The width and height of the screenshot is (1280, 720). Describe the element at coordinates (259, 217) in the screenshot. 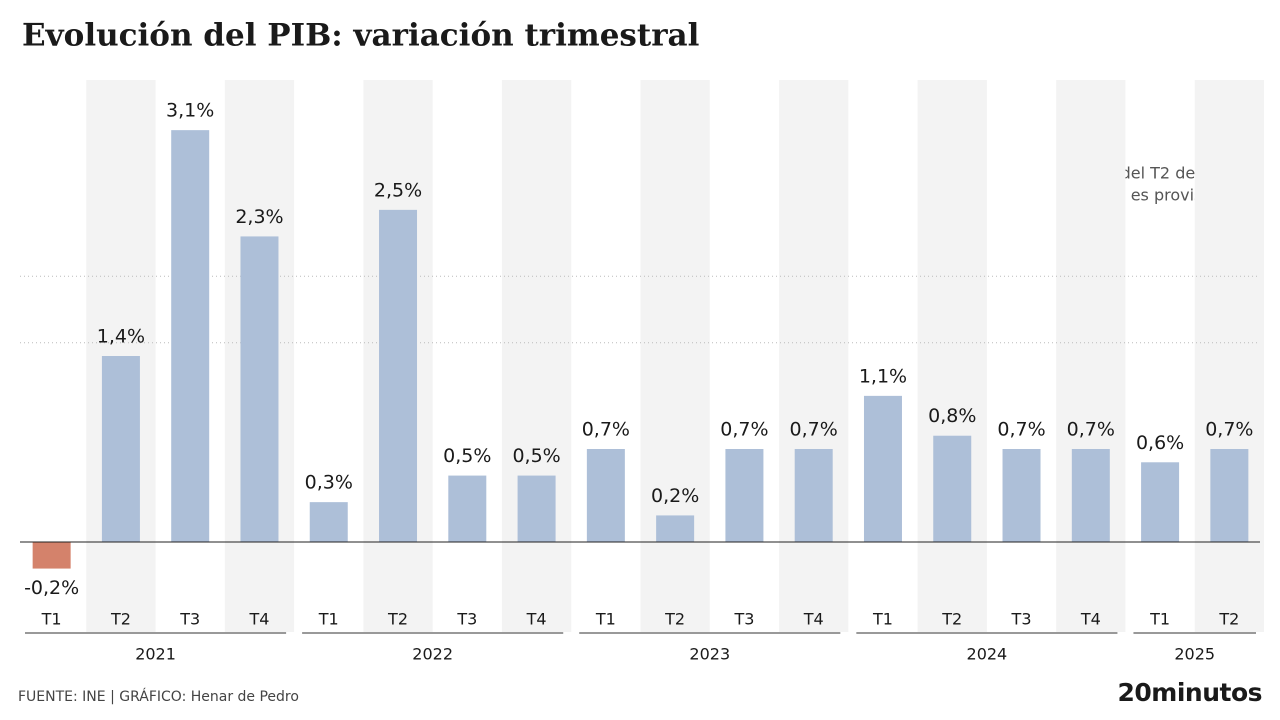

I see `value-label: 2,3%` at that location.